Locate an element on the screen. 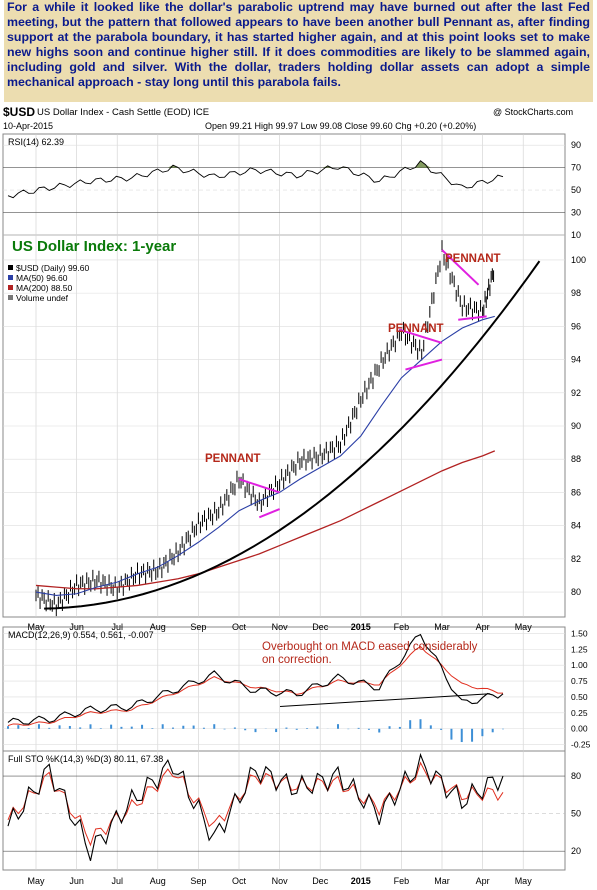 This screenshot has height=890, width=597. rsi-panel-frame is located at coordinates (284, 184).